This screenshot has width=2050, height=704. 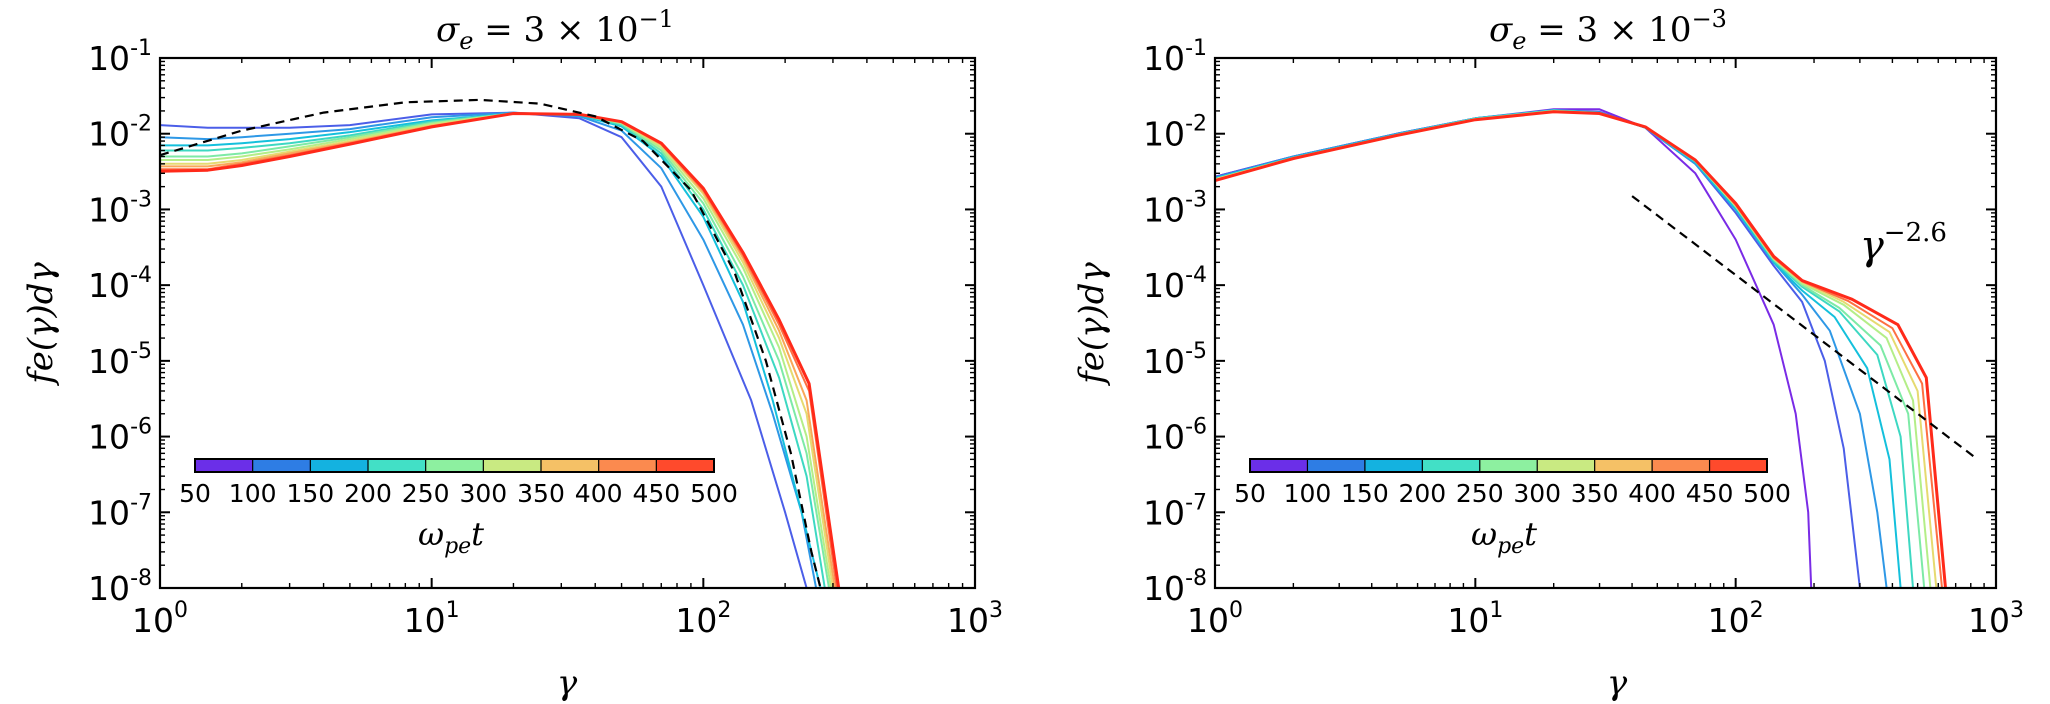 I want to click on left-colorbar: 50 100 150 200 250 300 350 400 450 500, so click(x=458, y=483).